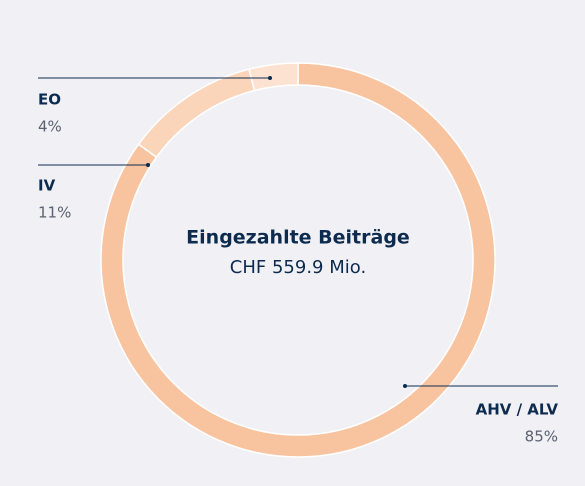 Image resolution: width=585 pixels, height=486 pixels. Describe the element at coordinates (273, 77) in the screenshot. I see `donut-segment` at that location.